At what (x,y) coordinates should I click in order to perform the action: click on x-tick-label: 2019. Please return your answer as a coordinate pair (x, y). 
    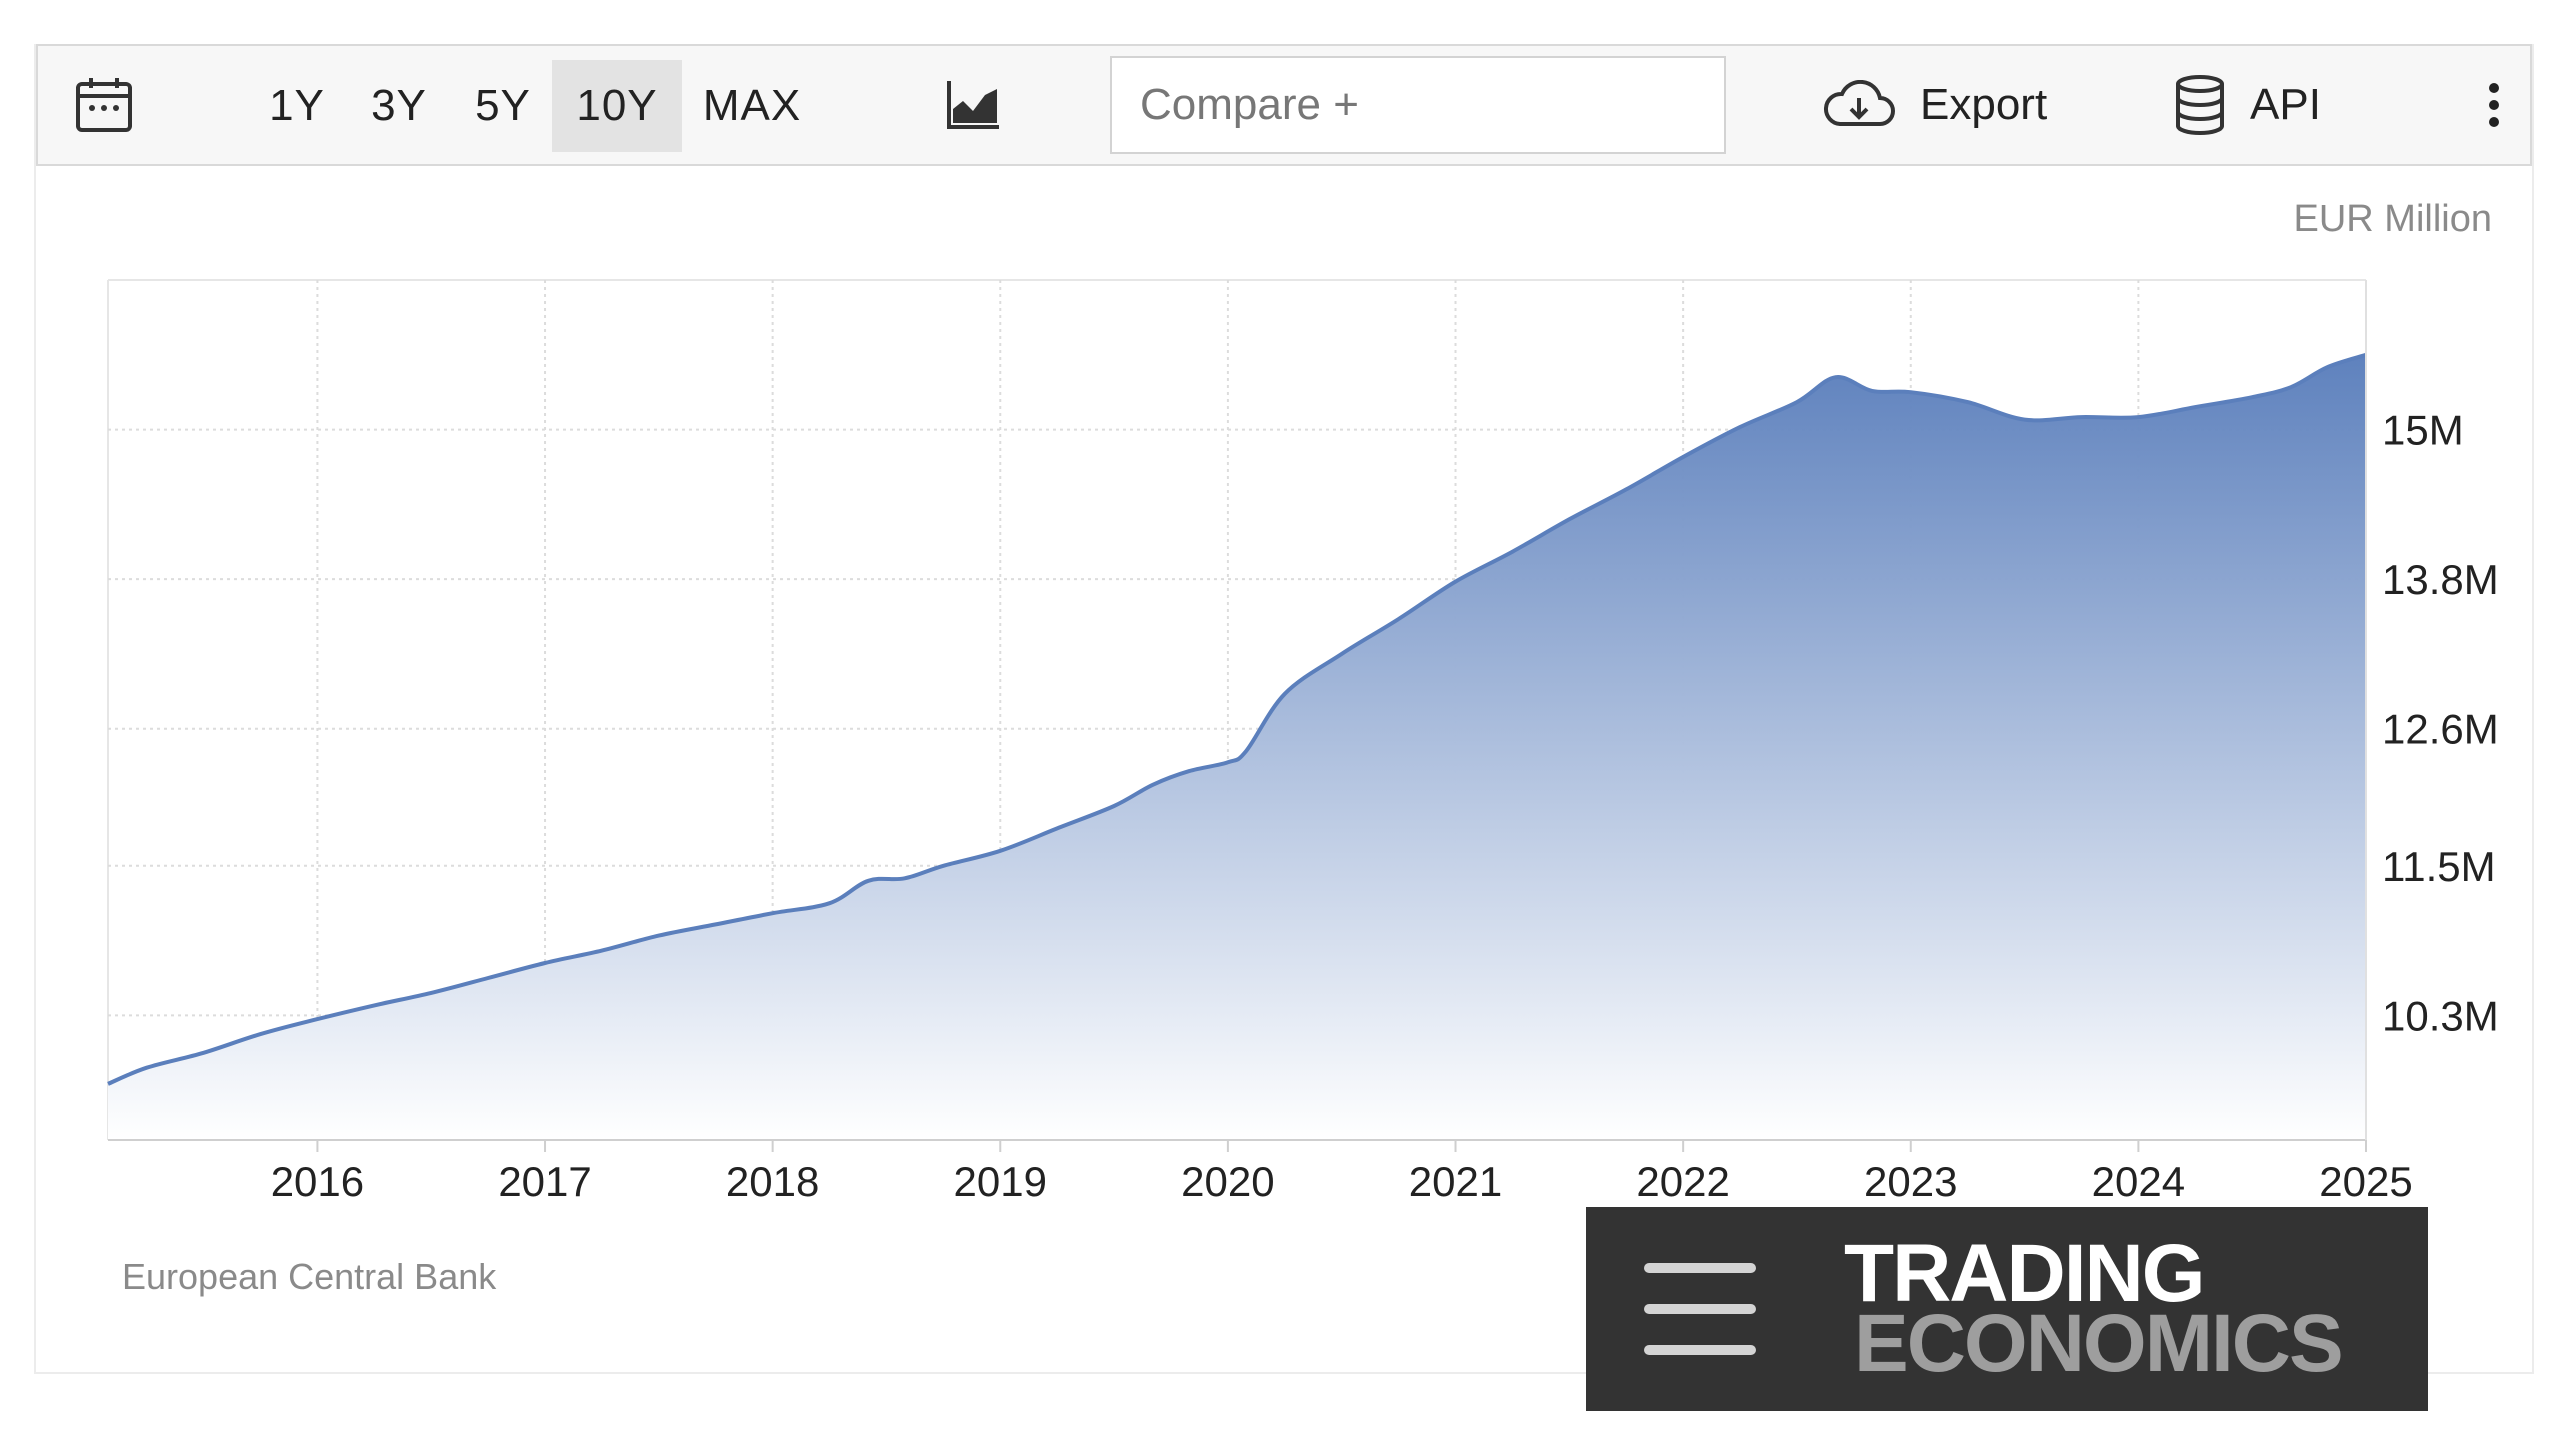
    Looking at the image, I should click on (1000, 1181).